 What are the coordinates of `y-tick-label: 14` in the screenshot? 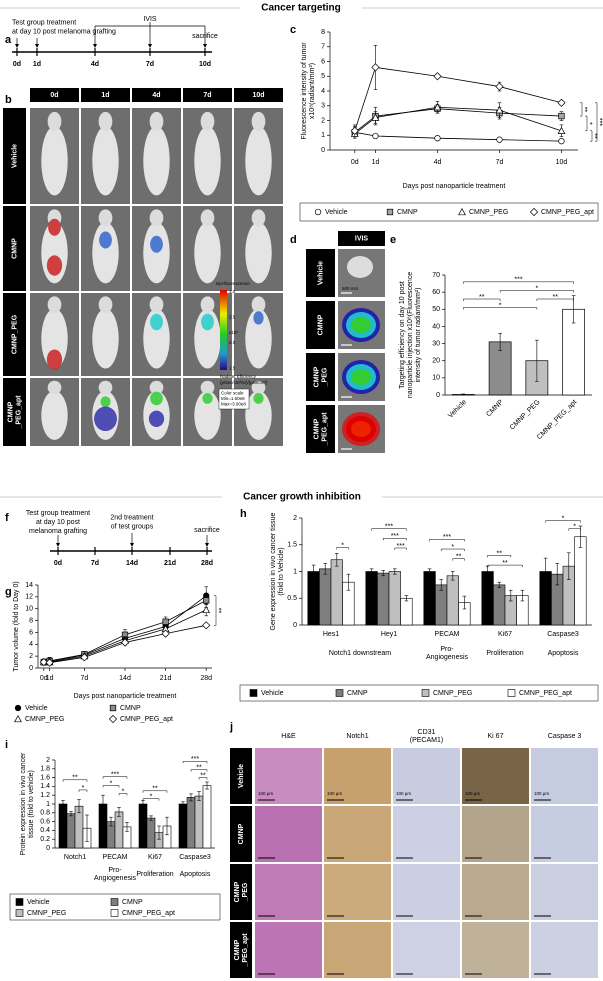 It's located at (29, 585).